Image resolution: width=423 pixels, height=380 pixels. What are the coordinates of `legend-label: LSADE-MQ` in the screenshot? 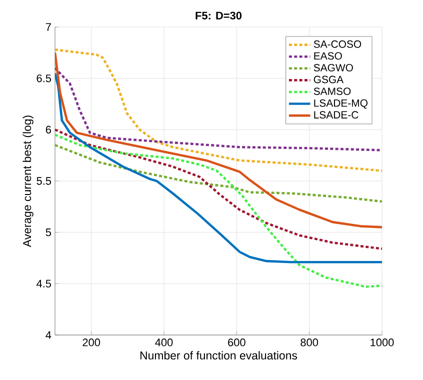 It's located at (341, 104).